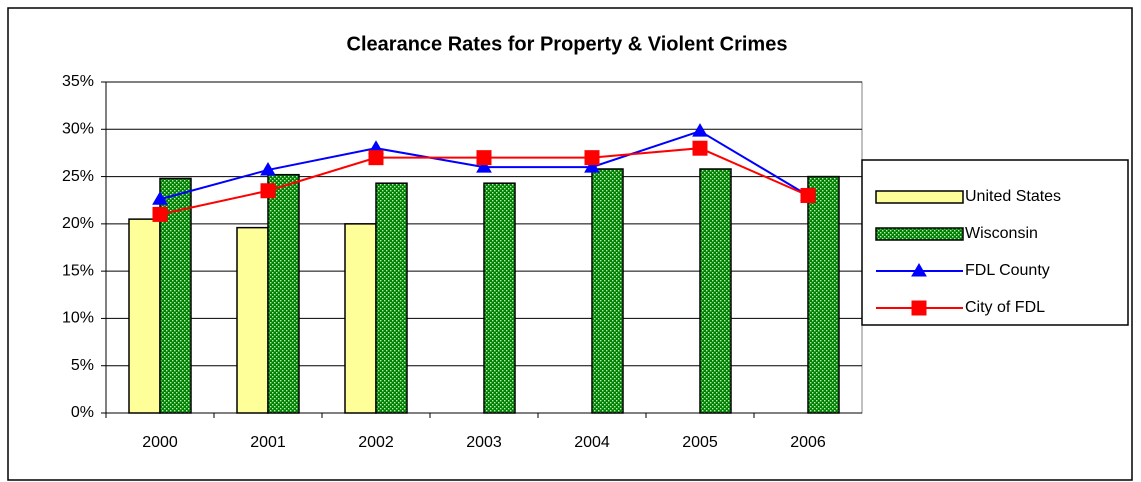 The image size is (1141, 482). What do you see at coordinates (484, 442) in the screenshot?
I see `x-tick-label: 2003` at bounding box center [484, 442].